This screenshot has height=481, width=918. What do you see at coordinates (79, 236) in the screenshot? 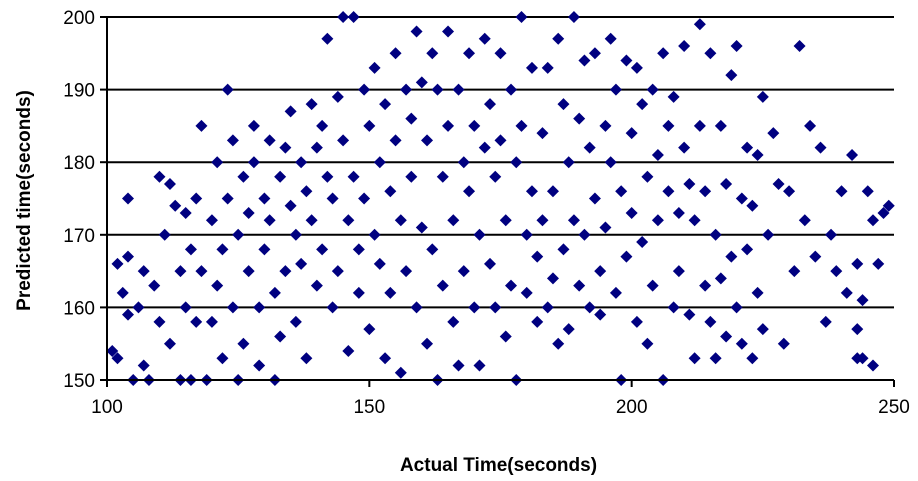
I see `y-tick-label-2: 170` at bounding box center [79, 236].